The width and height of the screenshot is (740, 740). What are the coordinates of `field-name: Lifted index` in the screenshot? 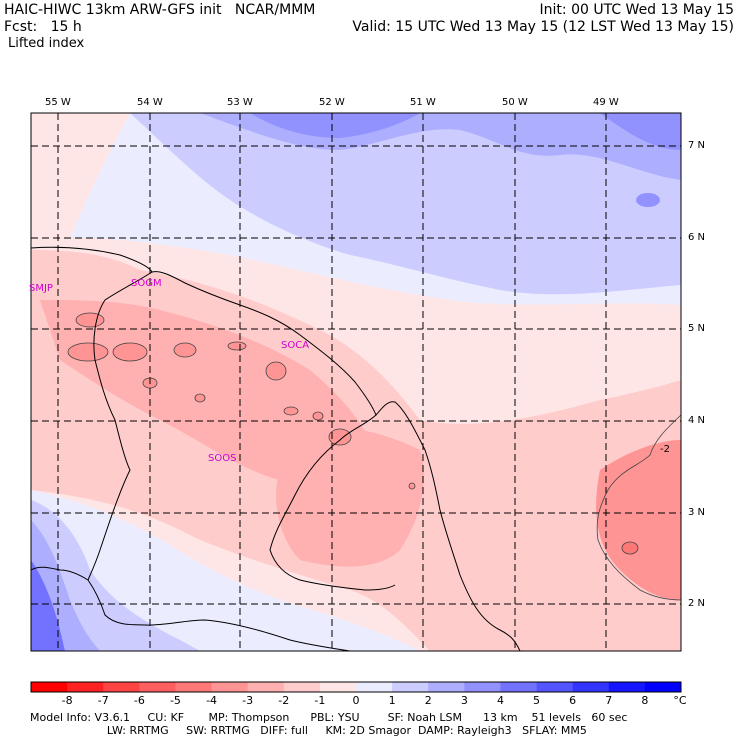 It's located at (46, 43).